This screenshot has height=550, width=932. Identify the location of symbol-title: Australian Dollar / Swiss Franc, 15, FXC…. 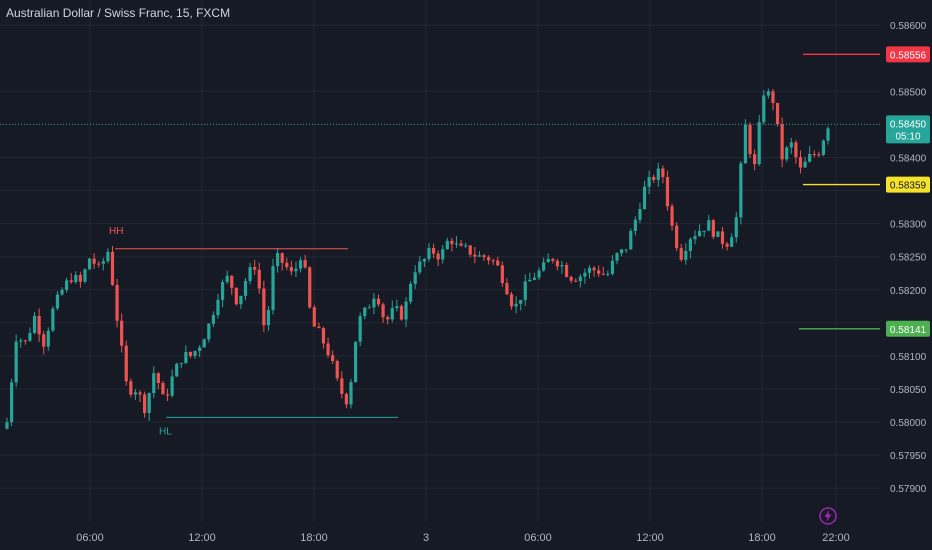
(118, 13).